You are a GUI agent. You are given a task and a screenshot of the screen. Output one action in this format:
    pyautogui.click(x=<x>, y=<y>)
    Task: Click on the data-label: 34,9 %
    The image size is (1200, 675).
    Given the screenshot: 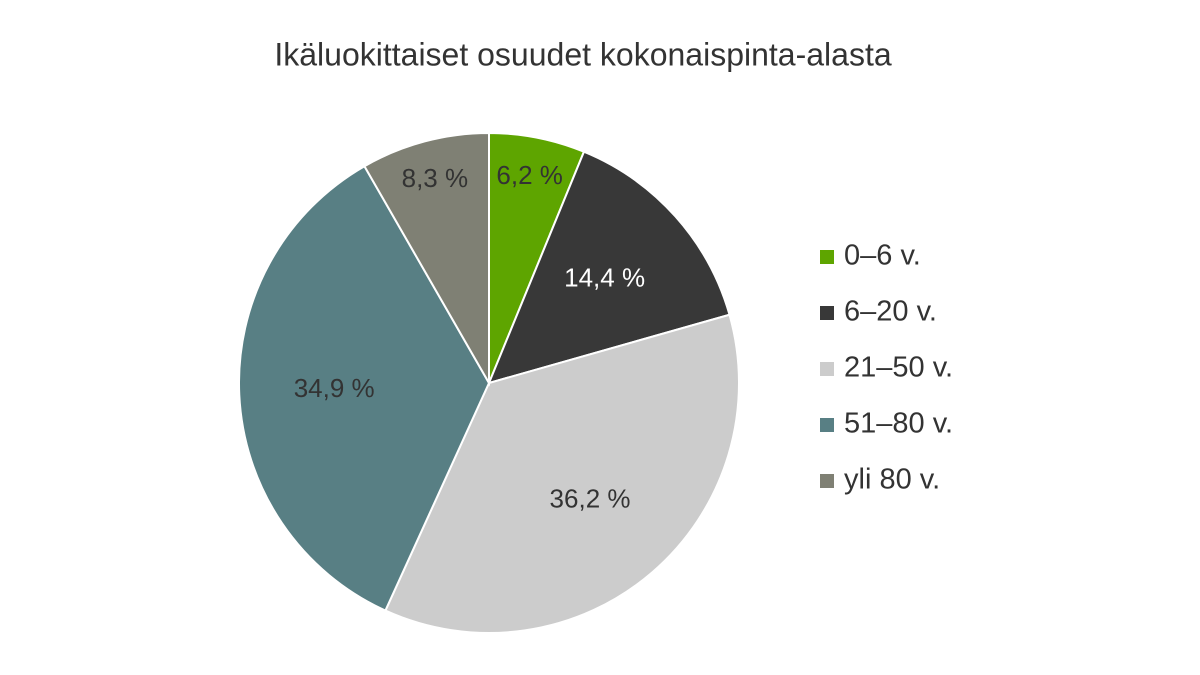 What is the action you would take?
    pyautogui.click(x=334, y=388)
    